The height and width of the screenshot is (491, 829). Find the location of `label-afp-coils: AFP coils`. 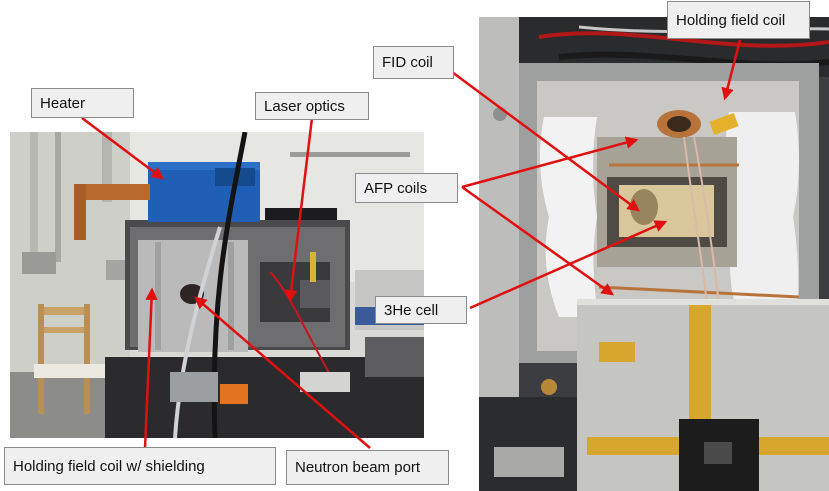

label-afp-coils: AFP coils is located at coordinates (406, 188).